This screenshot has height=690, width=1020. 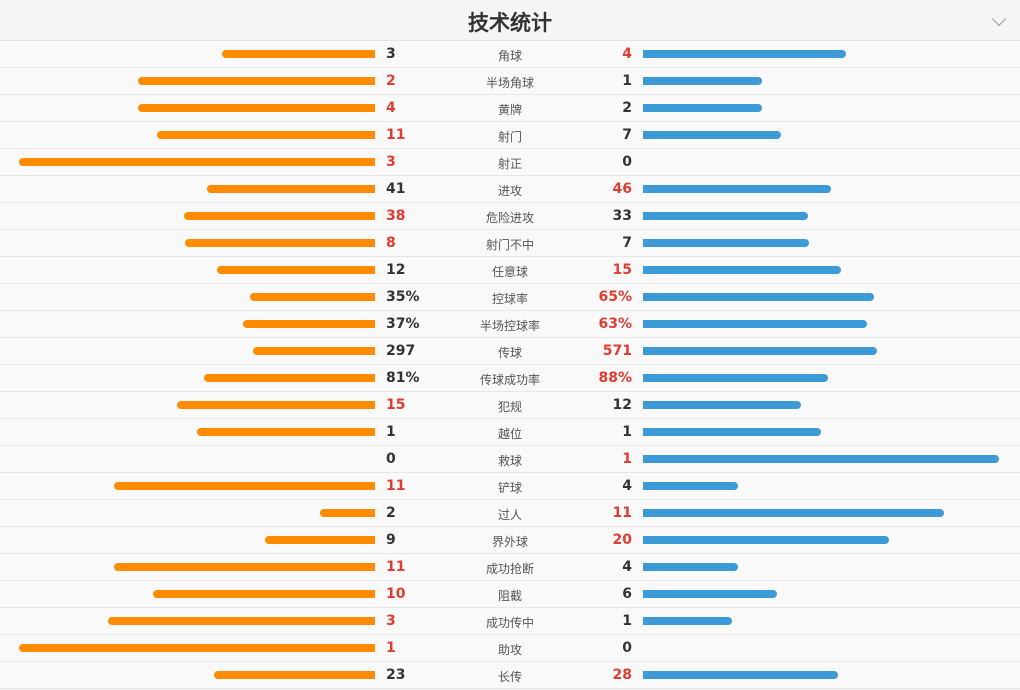 I want to click on stat-label: 阻截, so click(x=509, y=596).